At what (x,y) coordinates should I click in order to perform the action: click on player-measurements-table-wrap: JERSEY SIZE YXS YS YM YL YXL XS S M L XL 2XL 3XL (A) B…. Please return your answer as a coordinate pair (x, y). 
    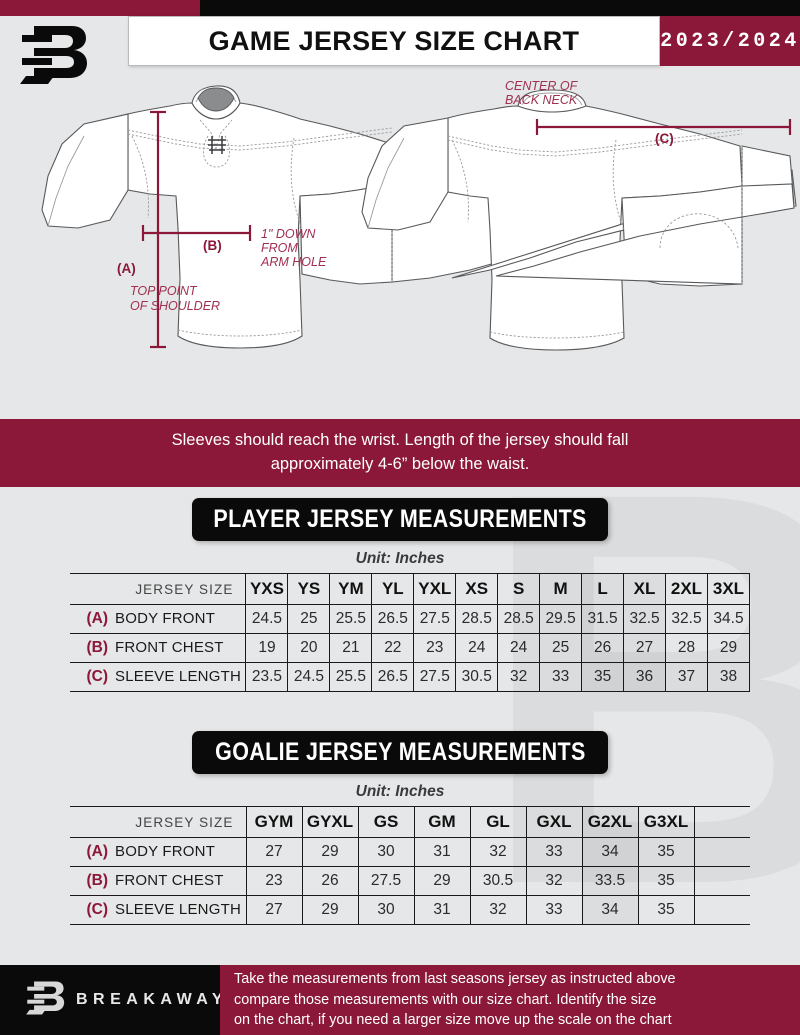
    Looking at the image, I should click on (410, 632).